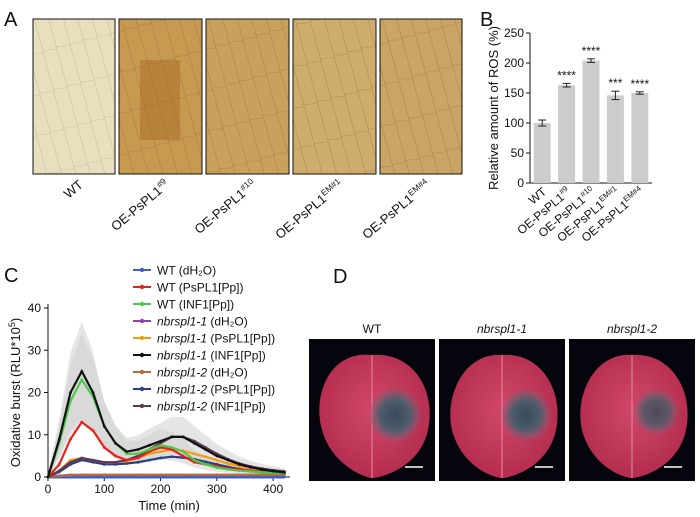 The height and width of the screenshot is (517, 700). I want to click on c-y-axis-label: Oxidative burst (RLU*105), so click(15, 393).